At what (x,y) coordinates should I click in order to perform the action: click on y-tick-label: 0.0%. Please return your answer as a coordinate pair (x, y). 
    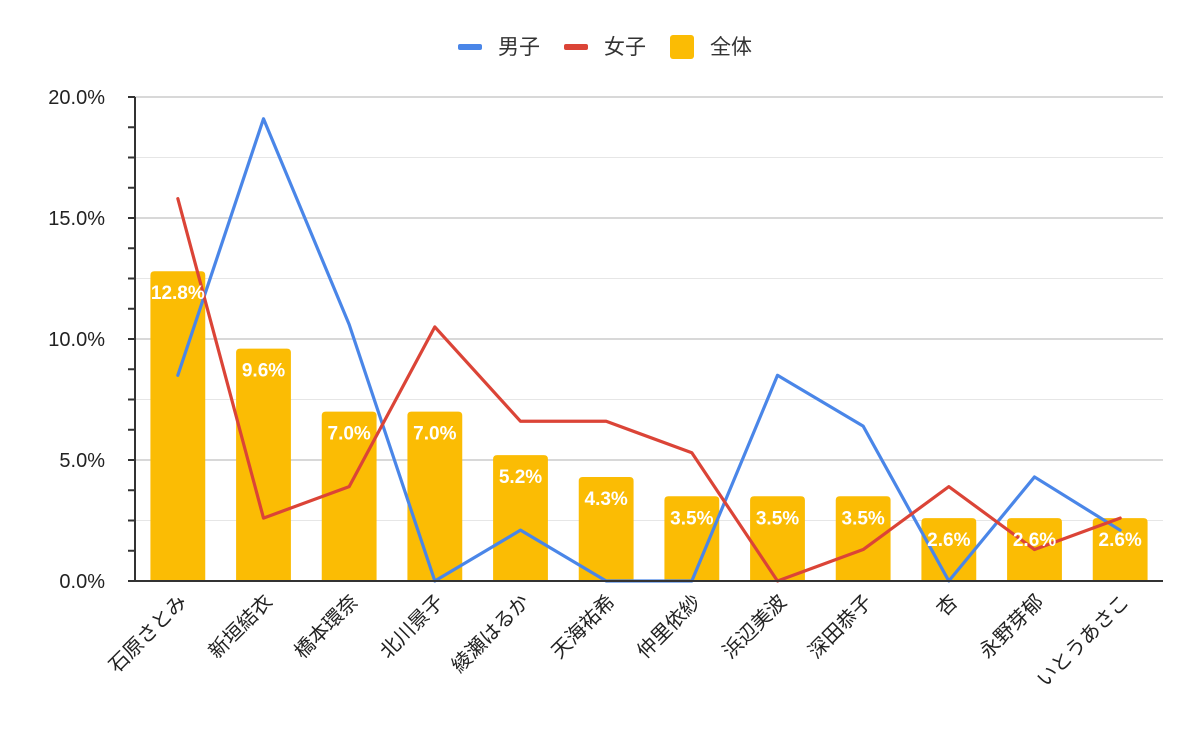
    Looking at the image, I should click on (82, 582).